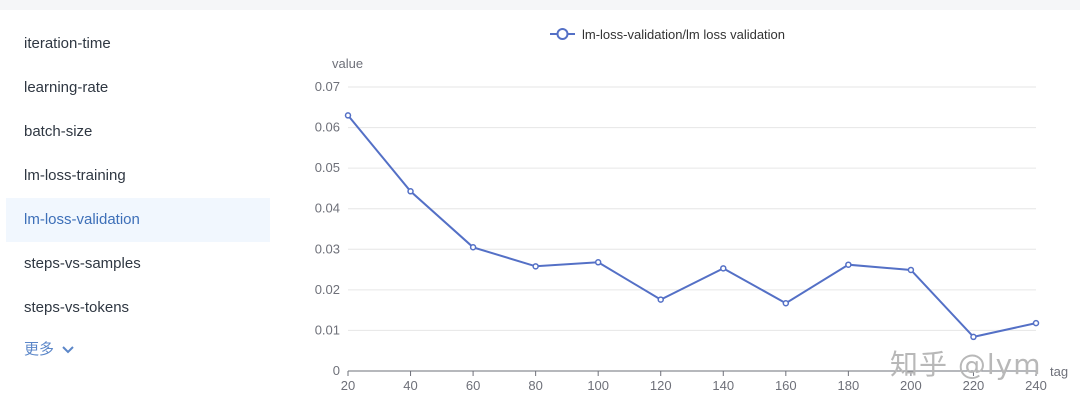 This screenshot has width=1080, height=413. I want to click on legend-marker-icon, so click(562, 34).